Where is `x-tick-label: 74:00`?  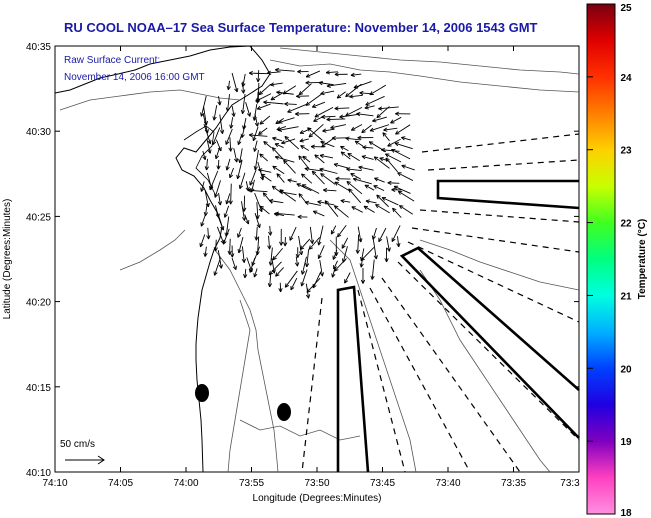 x-tick-label: 74:00 is located at coordinates (185, 483).